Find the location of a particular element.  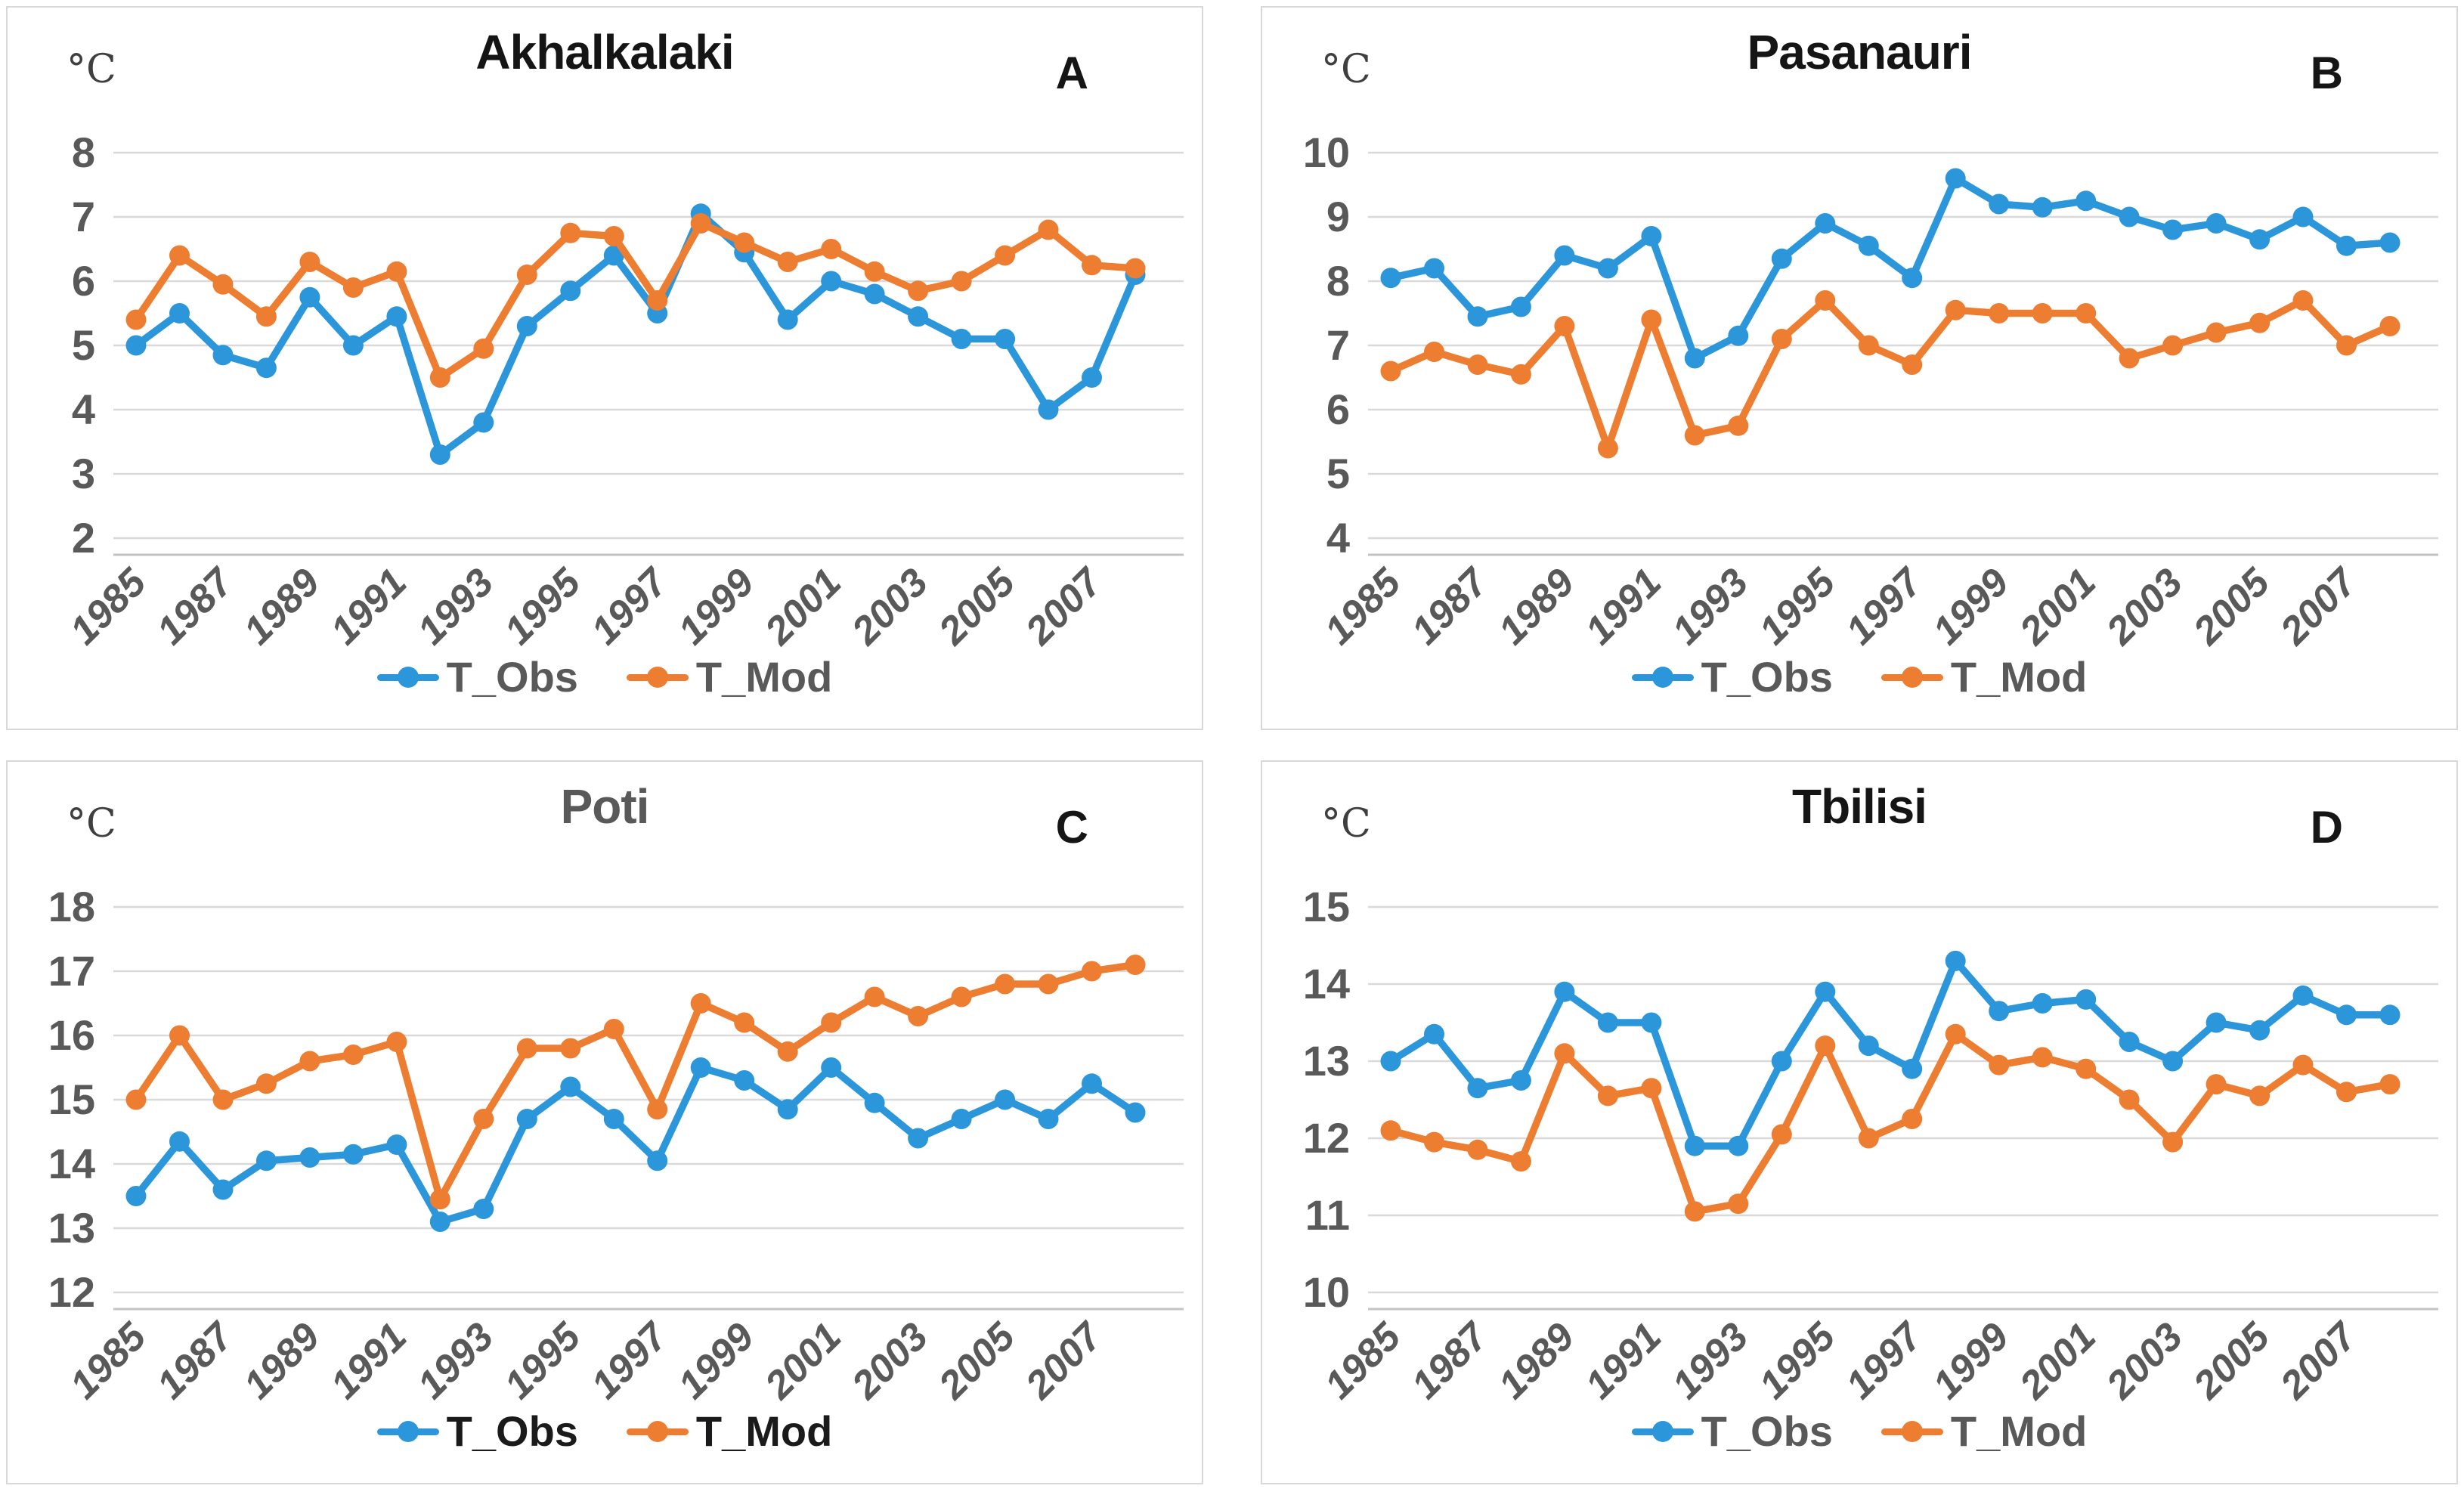

panel-letter: C is located at coordinates (1071, 827).